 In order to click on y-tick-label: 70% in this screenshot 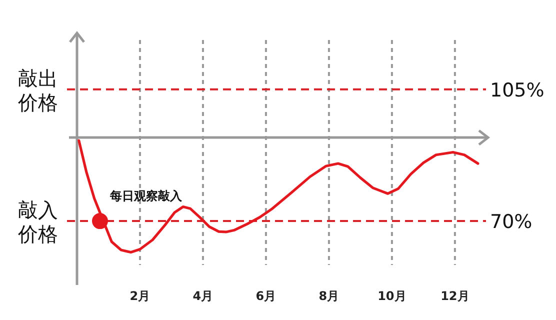, I will do `click(511, 222)`.